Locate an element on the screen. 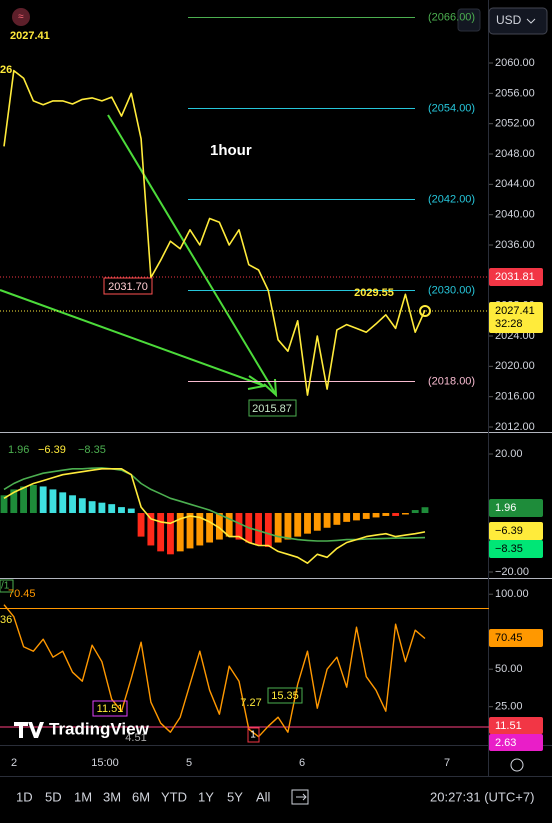  signal-badge is located at coordinates (516, 549).